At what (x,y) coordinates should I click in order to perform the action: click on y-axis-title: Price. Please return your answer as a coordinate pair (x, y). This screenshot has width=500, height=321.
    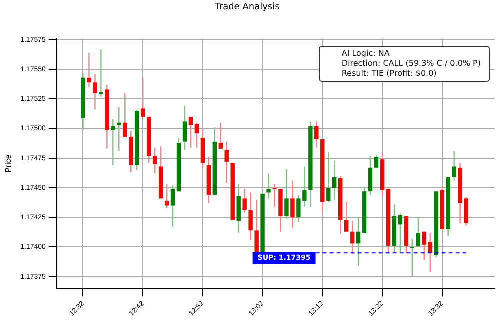
    Looking at the image, I should click on (9, 163).